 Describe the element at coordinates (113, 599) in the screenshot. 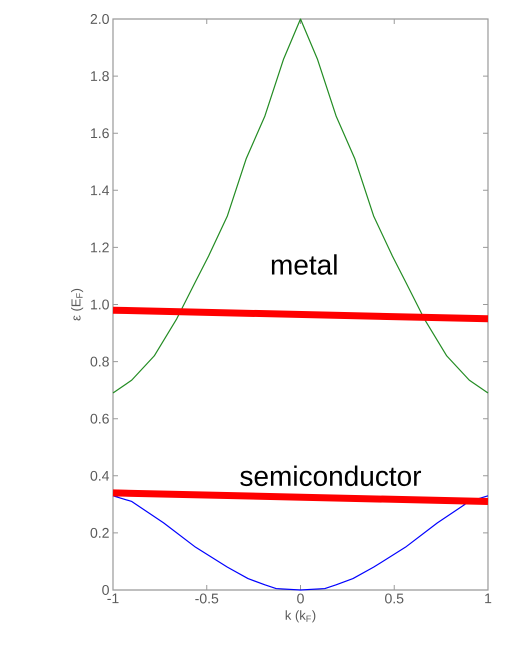

I see `x-tick-label: -1` at that location.